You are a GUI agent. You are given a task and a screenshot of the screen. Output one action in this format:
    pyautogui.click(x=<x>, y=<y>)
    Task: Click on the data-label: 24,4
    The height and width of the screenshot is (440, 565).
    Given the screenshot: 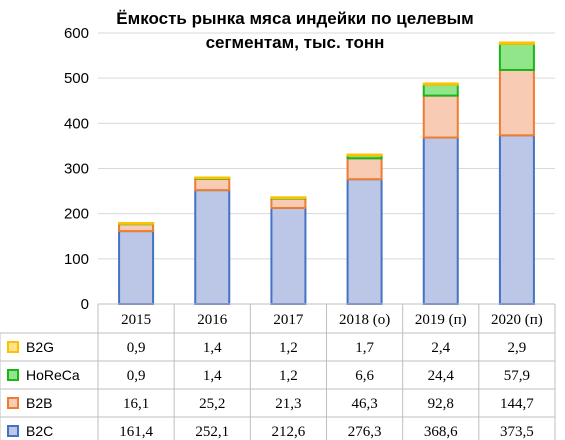 What is the action you would take?
    pyautogui.click(x=441, y=376)
    